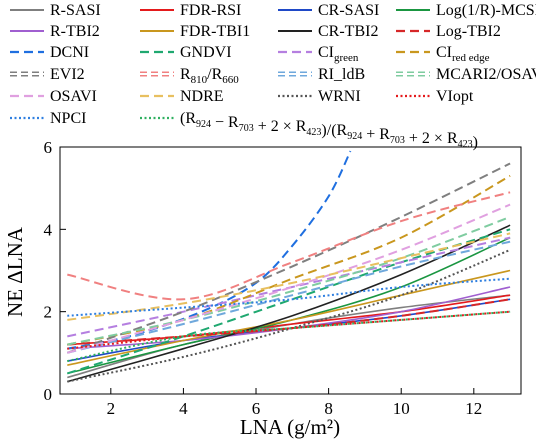 Image resolution: width=536 pixels, height=443 pixels. Describe the element at coordinates (455, 96) in the screenshot. I see `legend-label: VIopt` at that location.